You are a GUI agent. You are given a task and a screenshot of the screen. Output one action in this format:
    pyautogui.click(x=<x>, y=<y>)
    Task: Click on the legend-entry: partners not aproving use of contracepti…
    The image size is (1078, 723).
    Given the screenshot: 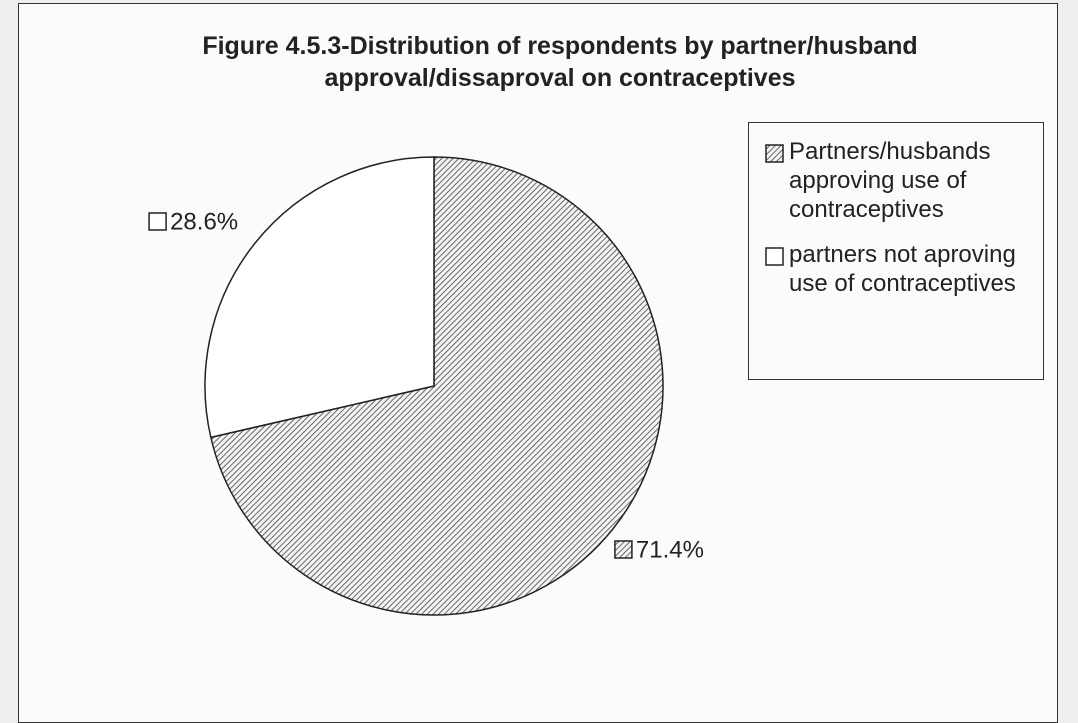 What is the action you would take?
    pyautogui.click(x=899, y=269)
    